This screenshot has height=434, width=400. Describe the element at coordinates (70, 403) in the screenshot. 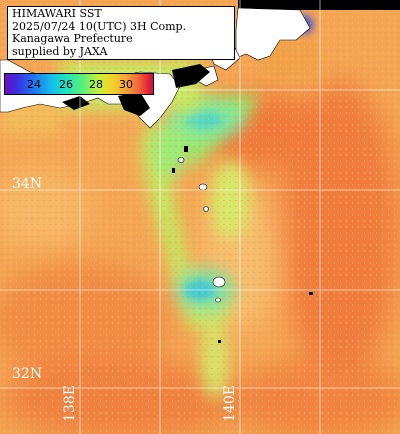

I see `longitude-label-138e: 138E` at that location.